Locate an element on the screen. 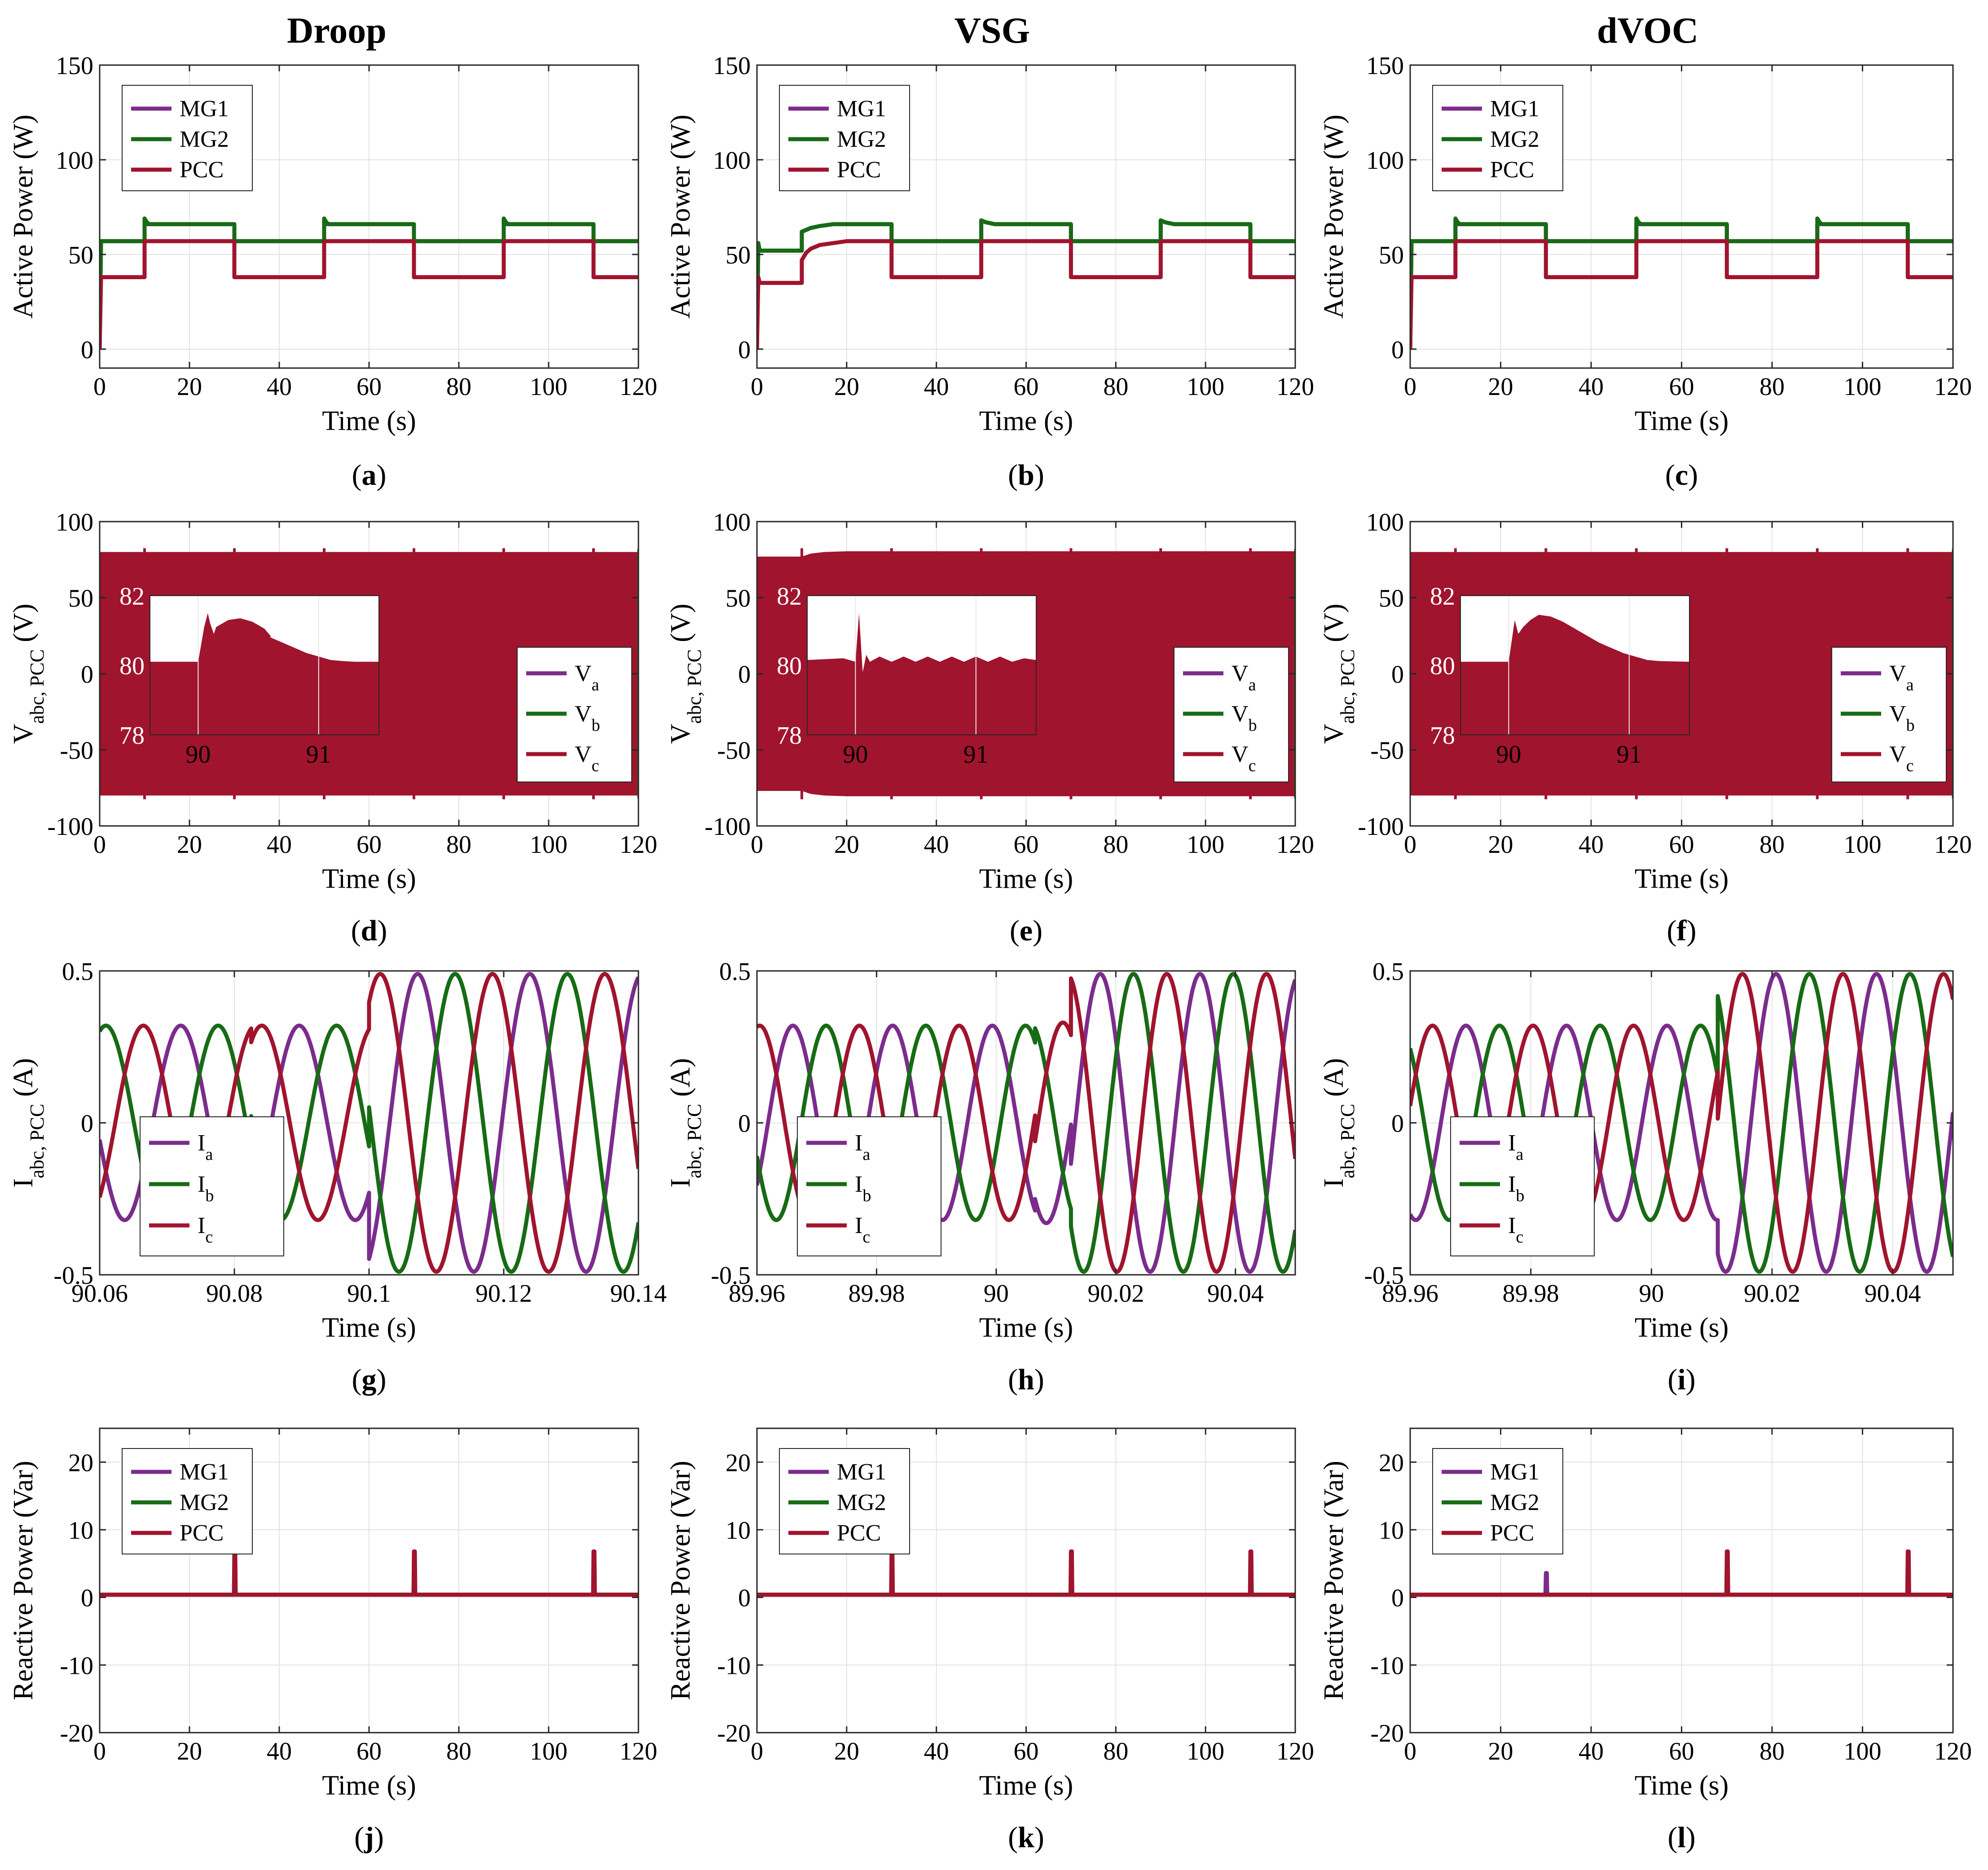 This screenshot has width=1988, height=1870. inset-y-tick-label: 82 is located at coordinates (1442, 597).